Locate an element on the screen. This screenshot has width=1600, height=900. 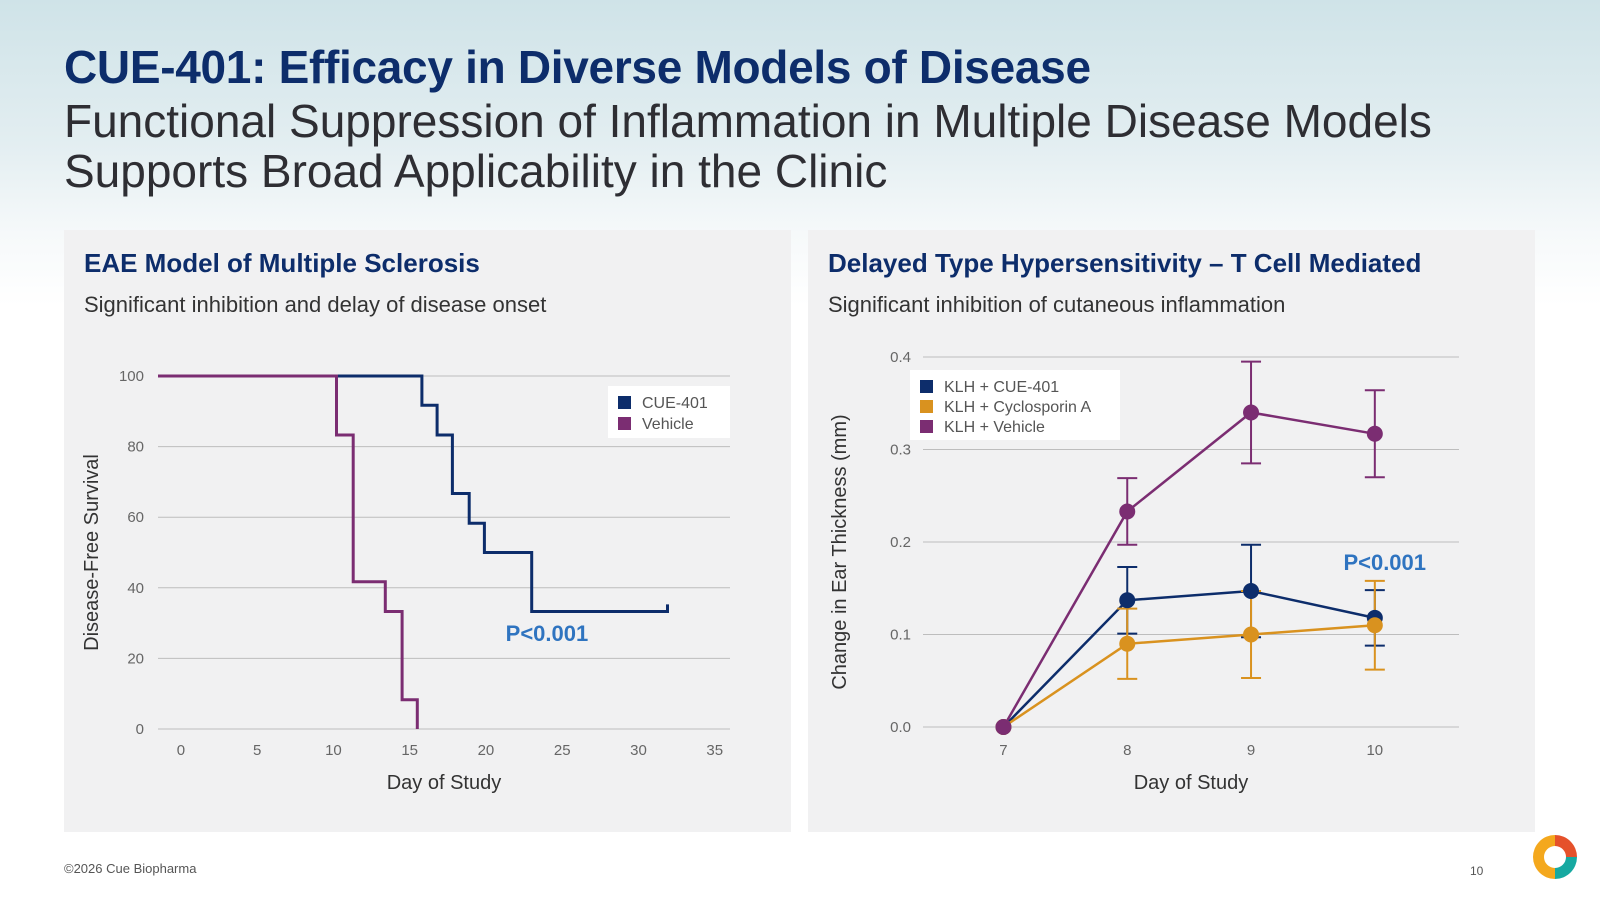
x-tick-label: 9 is located at coordinates (1251, 750).